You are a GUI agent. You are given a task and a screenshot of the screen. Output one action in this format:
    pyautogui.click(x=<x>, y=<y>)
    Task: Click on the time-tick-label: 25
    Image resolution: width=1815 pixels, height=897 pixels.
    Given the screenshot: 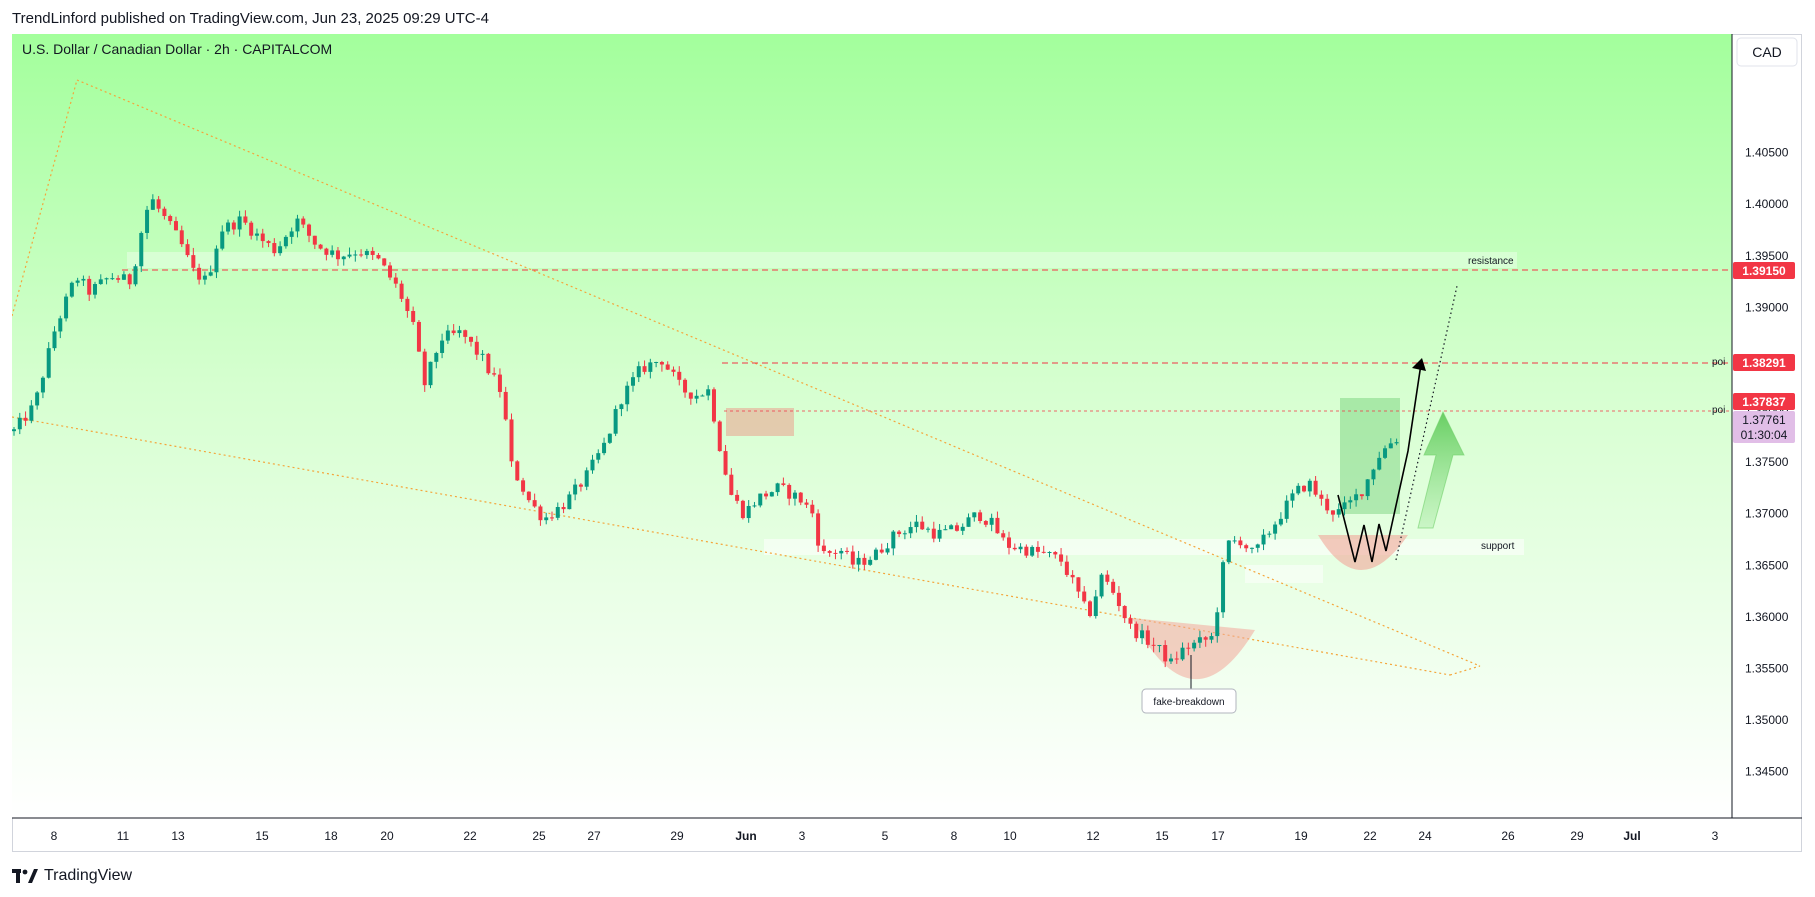 What is the action you would take?
    pyautogui.click(x=539, y=836)
    